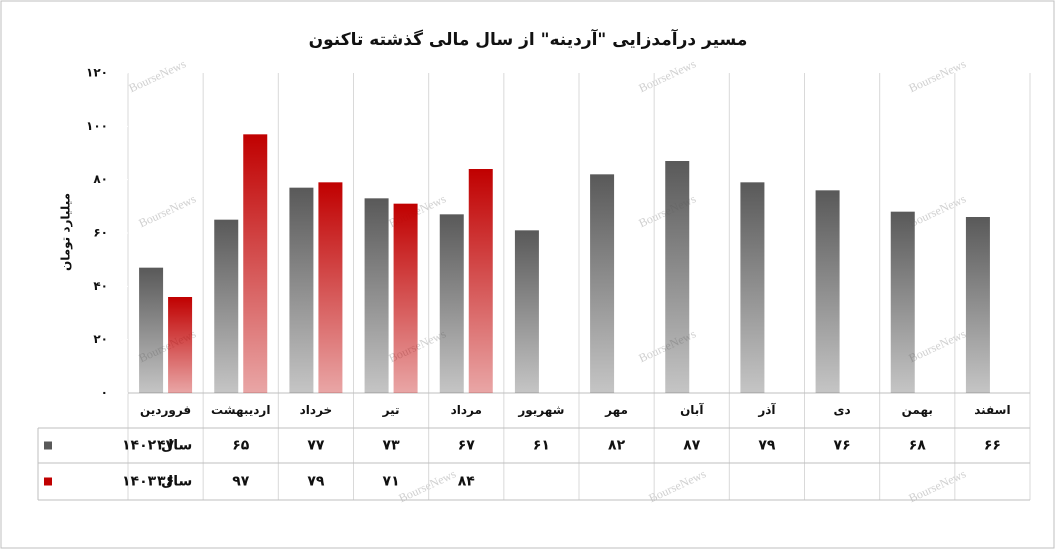 The image size is (1056, 550). What do you see at coordinates (391, 482) in the screenshot?
I see `data-table-value: ۷۱` at bounding box center [391, 482].